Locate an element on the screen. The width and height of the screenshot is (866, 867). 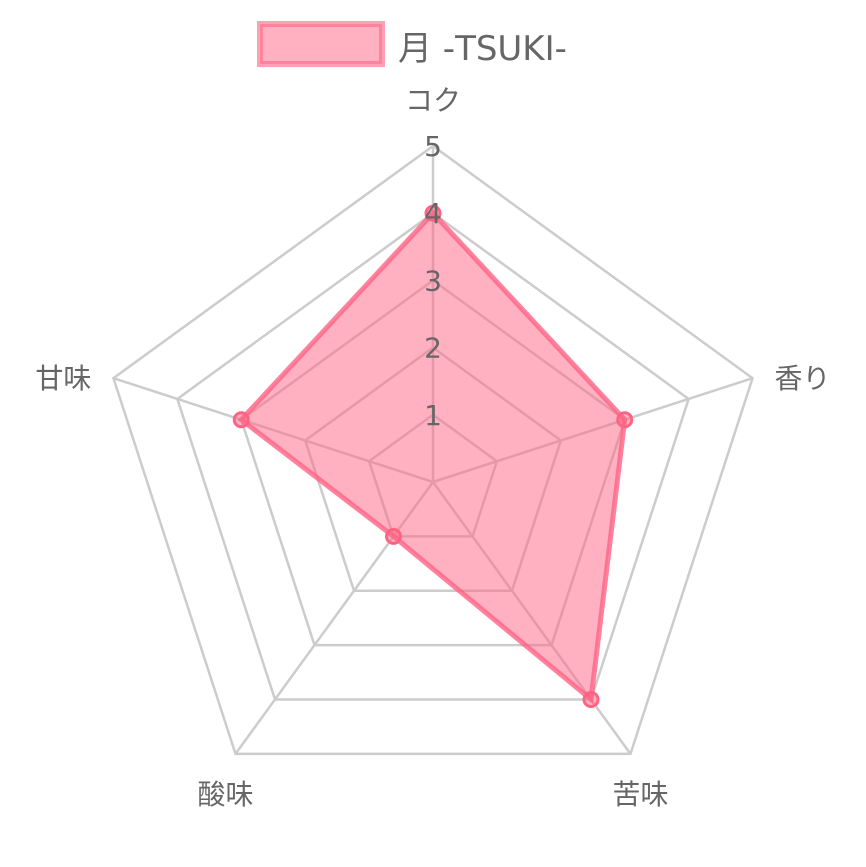
tick-label: 2 is located at coordinates (433, 348).